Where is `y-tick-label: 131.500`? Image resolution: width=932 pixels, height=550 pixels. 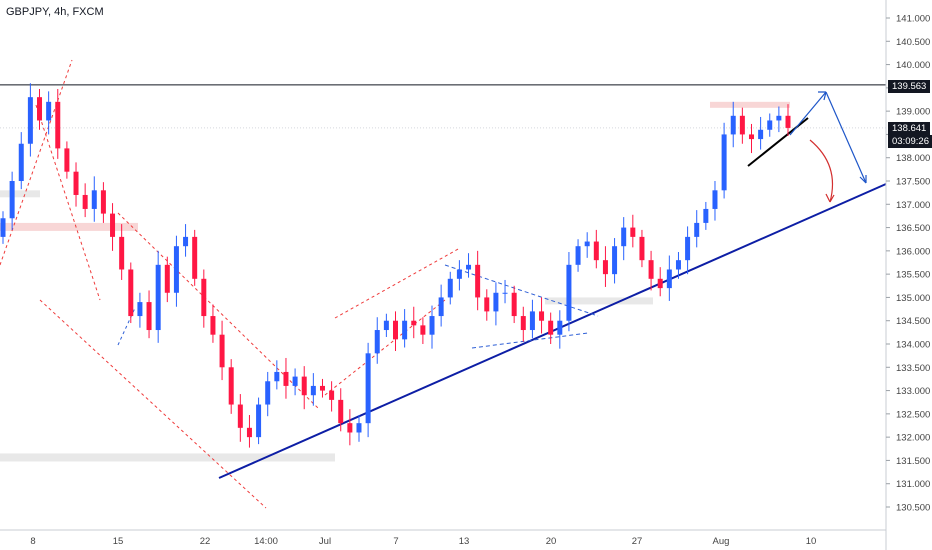
y-tick-label: 131.500 is located at coordinates (913, 461).